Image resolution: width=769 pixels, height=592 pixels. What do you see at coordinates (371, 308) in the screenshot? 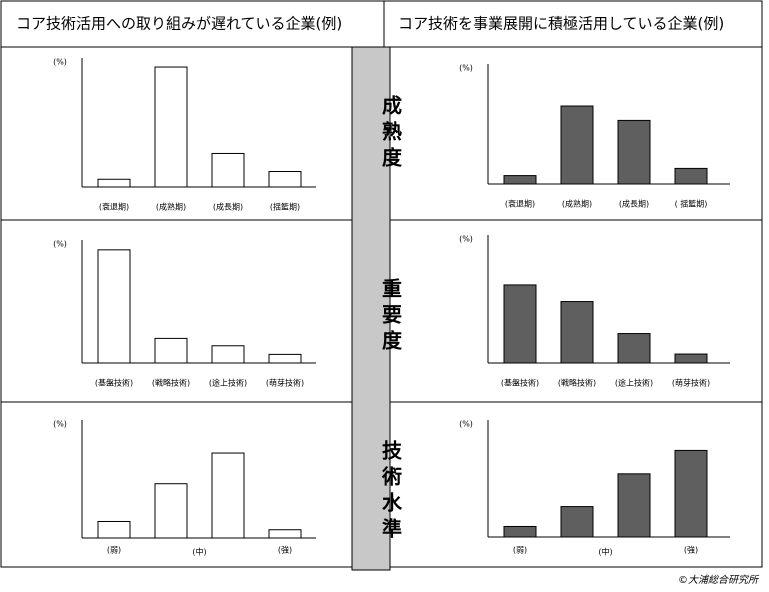
I see `row-label-band` at bounding box center [371, 308].